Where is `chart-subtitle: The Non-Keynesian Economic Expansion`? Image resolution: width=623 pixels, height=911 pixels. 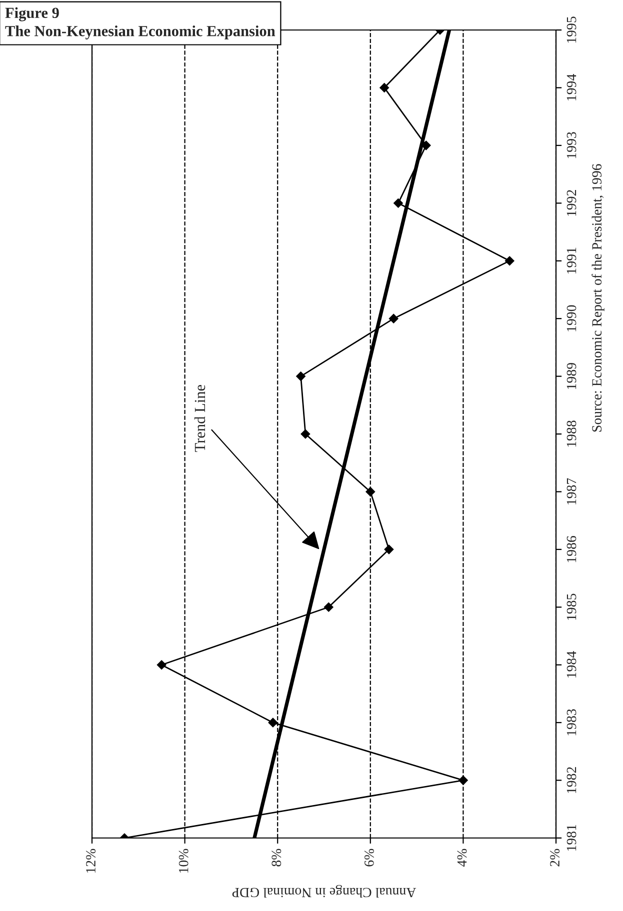 chart-subtitle: The Non-Keynesian Economic Expansion is located at coordinates (140, 33).